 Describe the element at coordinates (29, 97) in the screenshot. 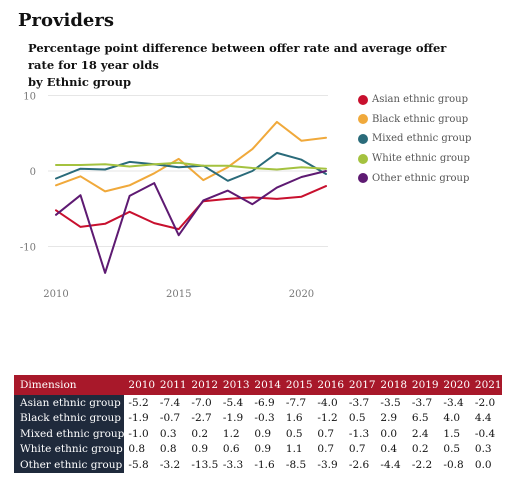

I see `y-tick-label: 10` at that location.